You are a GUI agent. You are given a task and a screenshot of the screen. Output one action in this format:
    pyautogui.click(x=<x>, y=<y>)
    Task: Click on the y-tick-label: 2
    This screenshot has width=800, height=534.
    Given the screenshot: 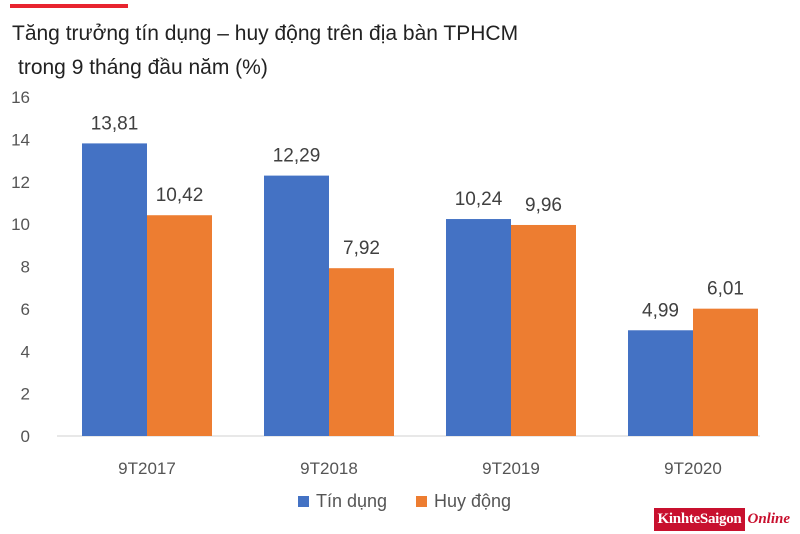 What is the action you would take?
    pyautogui.click(x=25, y=394)
    